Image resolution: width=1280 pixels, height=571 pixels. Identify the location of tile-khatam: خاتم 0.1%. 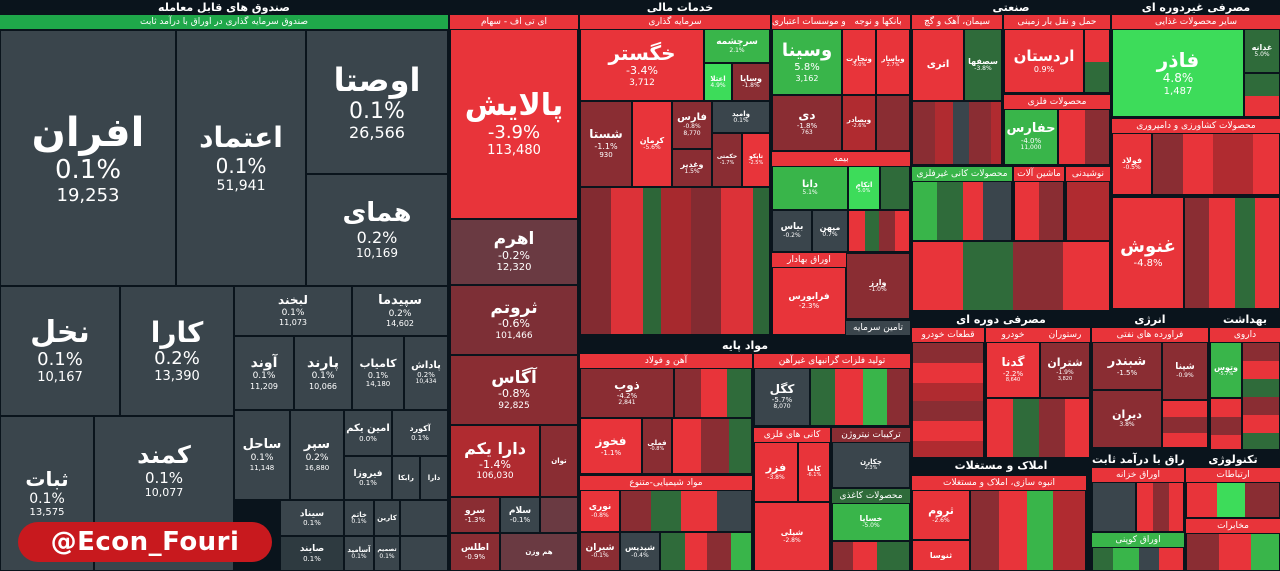
(359, 518).